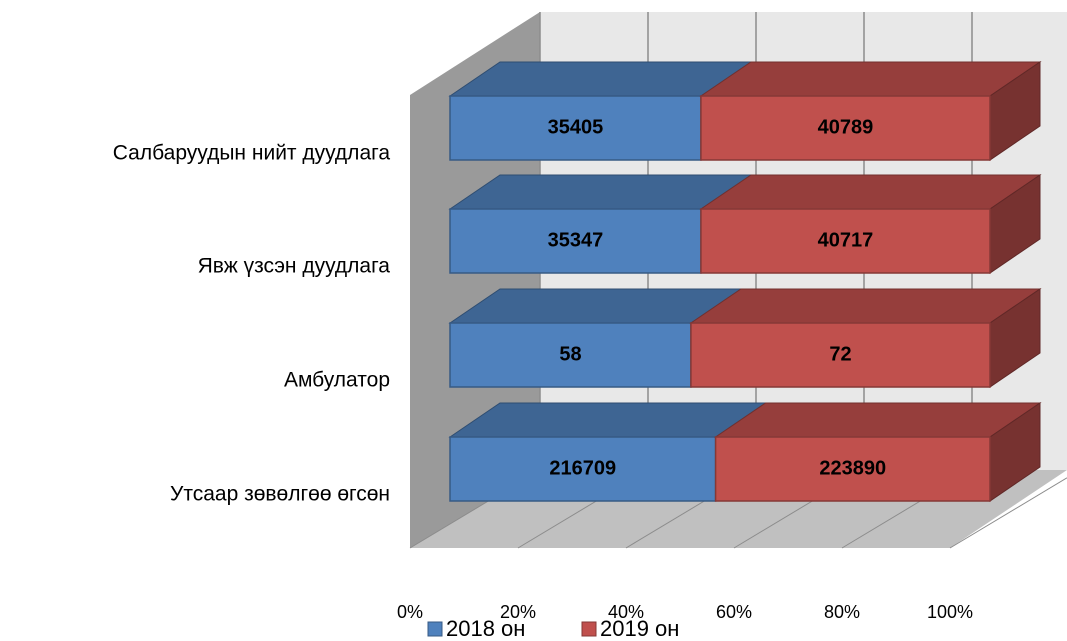 This screenshot has height=641, width=1067. I want to click on y-tick-label: Утсаар зөвөлгөө өгсөн, so click(280, 494).